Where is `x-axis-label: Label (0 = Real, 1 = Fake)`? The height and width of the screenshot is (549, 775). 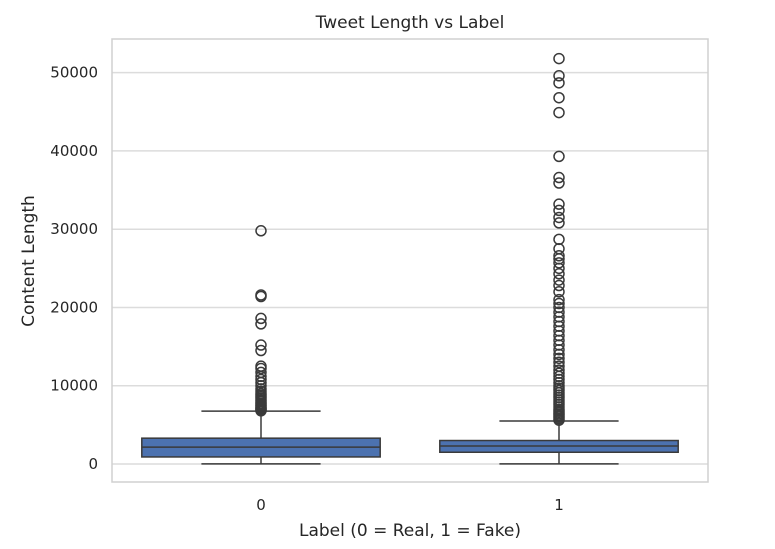 x-axis-label: Label (0 = Real, 1 = Fake) is located at coordinates (410, 531).